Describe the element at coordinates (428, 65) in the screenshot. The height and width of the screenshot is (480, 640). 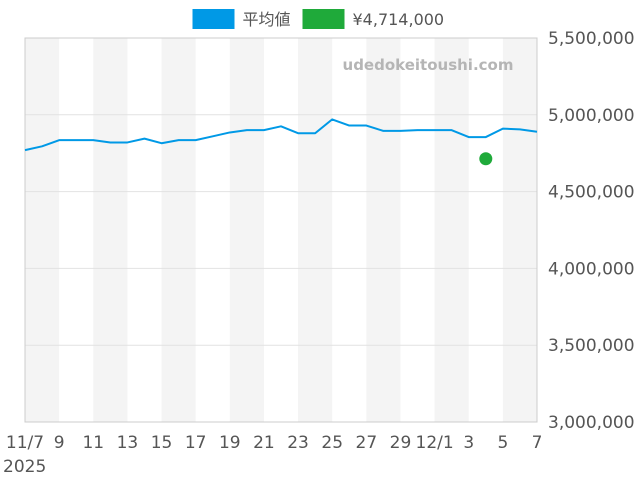
I see `watermark: udedokeitoushi.com` at that location.